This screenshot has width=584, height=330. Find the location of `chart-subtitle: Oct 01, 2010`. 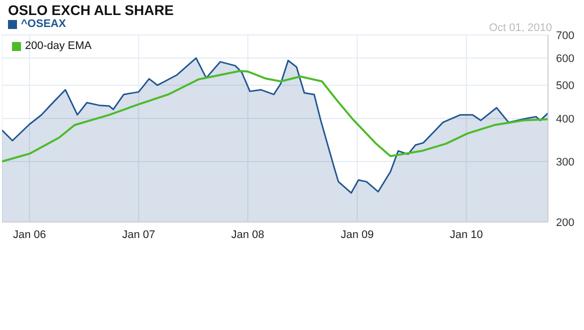

chart-subtitle: Oct 01, 2010 is located at coordinates (520, 28).